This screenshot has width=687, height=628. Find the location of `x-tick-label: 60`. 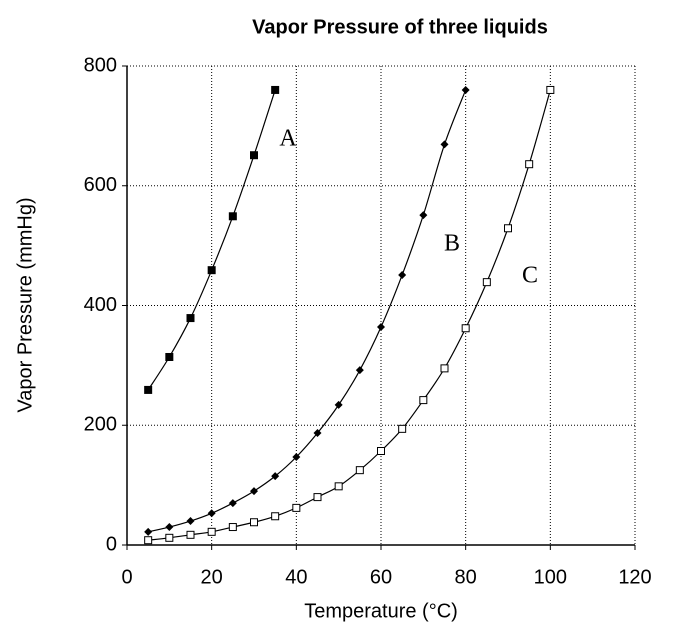

x-tick-label: 60 is located at coordinates (381, 577).